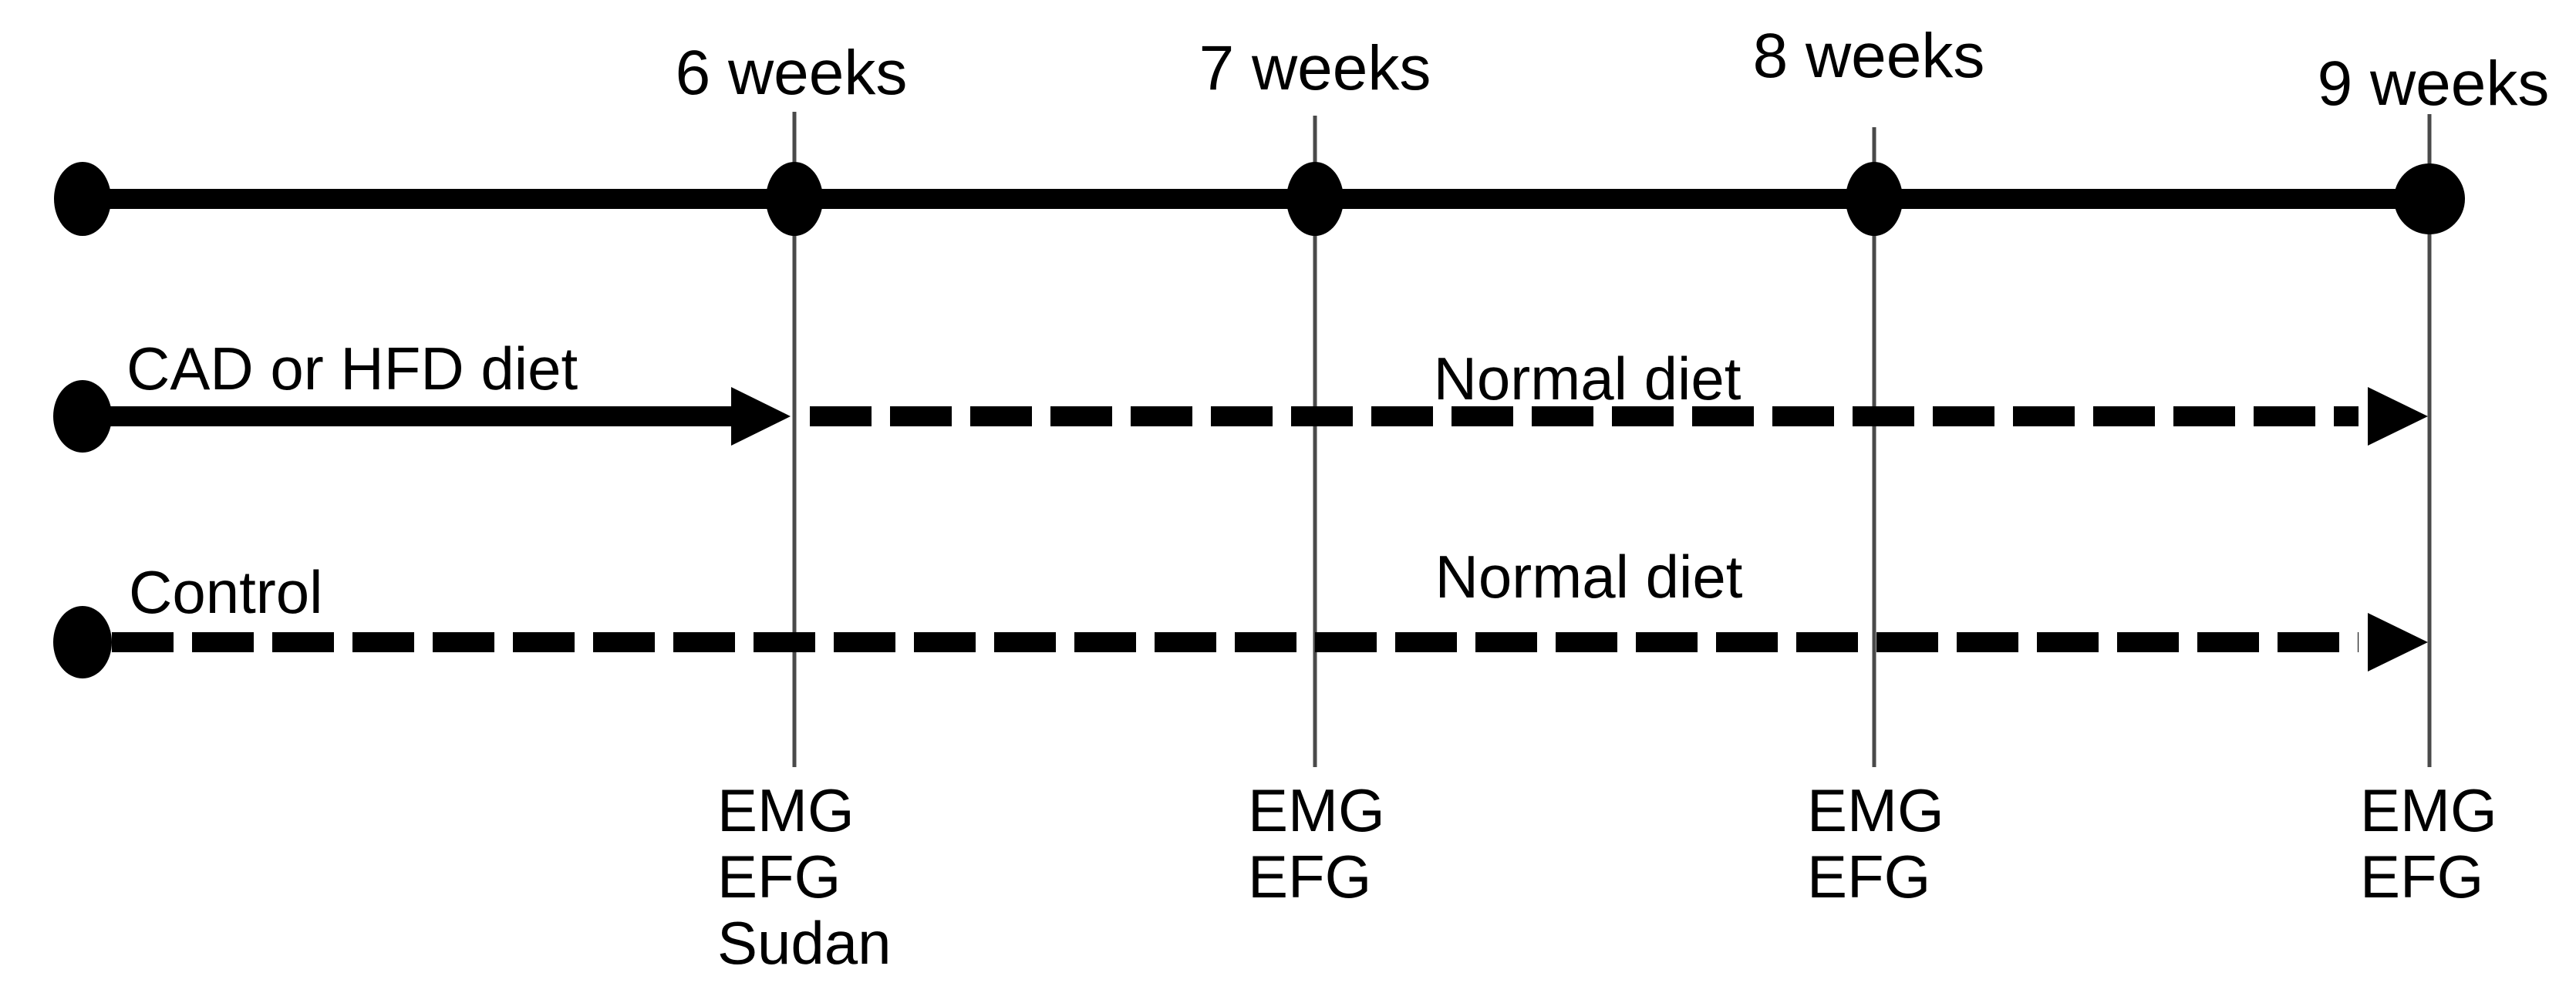 The image size is (2576, 993). Describe the element at coordinates (1589, 577) in the screenshot. I see `control-normal-diet-label: Normal diet` at that location.